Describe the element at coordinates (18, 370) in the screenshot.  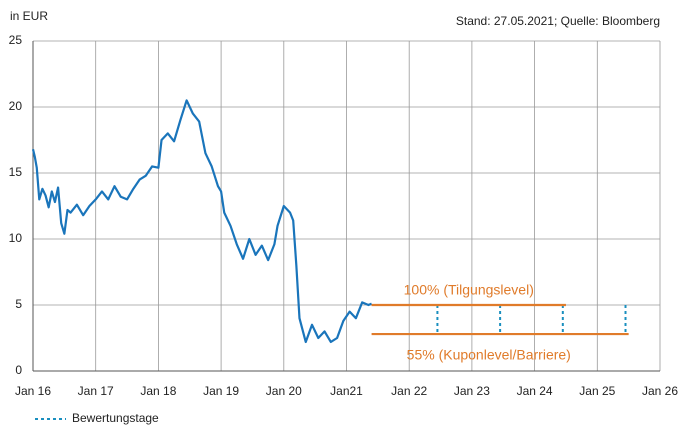
I see `y-tick-label: 0` at that location.